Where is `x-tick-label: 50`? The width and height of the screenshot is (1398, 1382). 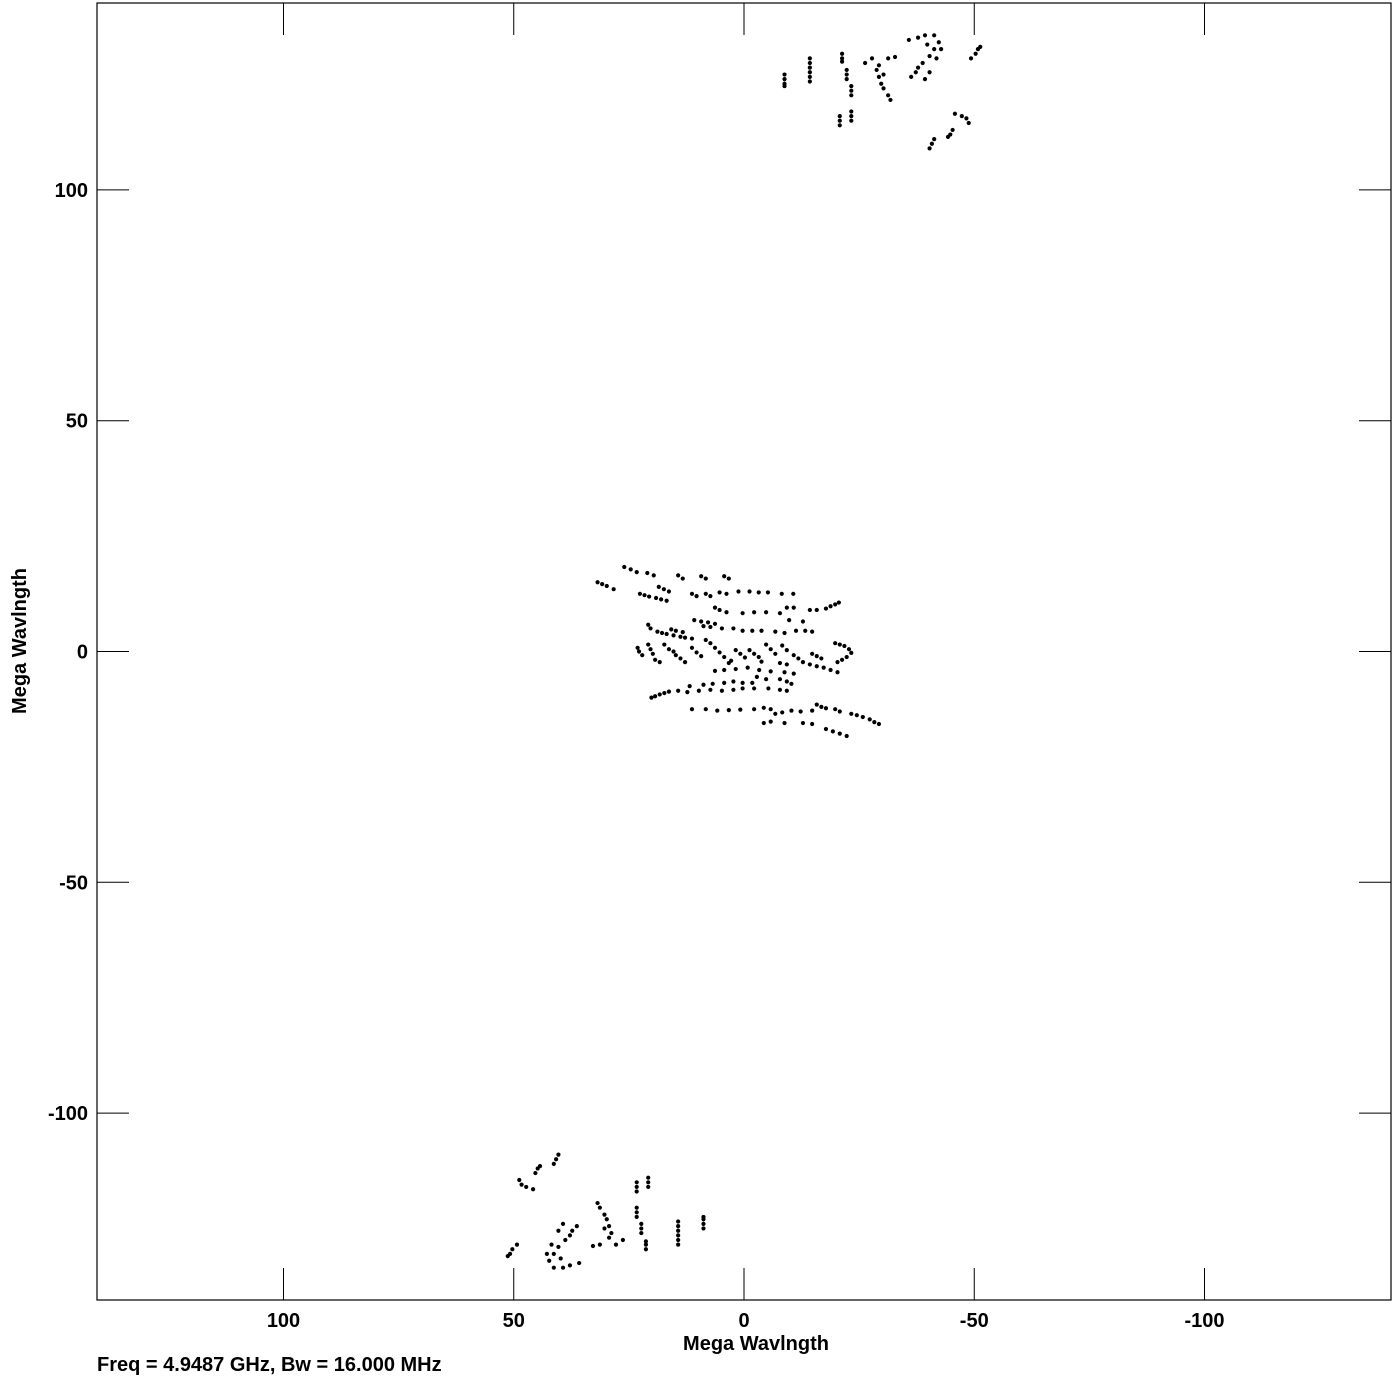 x-tick-label: 50 is located at coordinates (514, 1321).